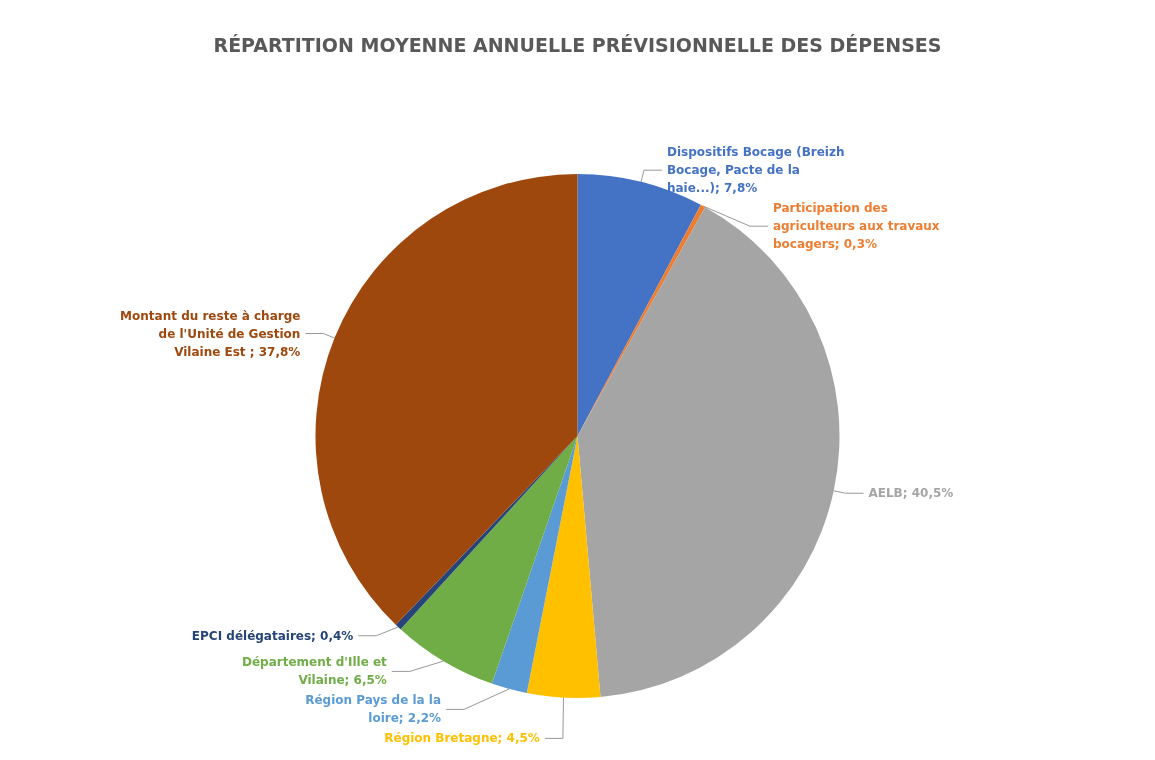 The height and width of the screenshot is (760, 1155). What do you see at coordinates (755, 170) in the screenshot?
I see `slice-label: Dispositifs Bocage (Breizh Bocage, Pacte de la haie...); 7,8%` at bounding box center [755, 170].